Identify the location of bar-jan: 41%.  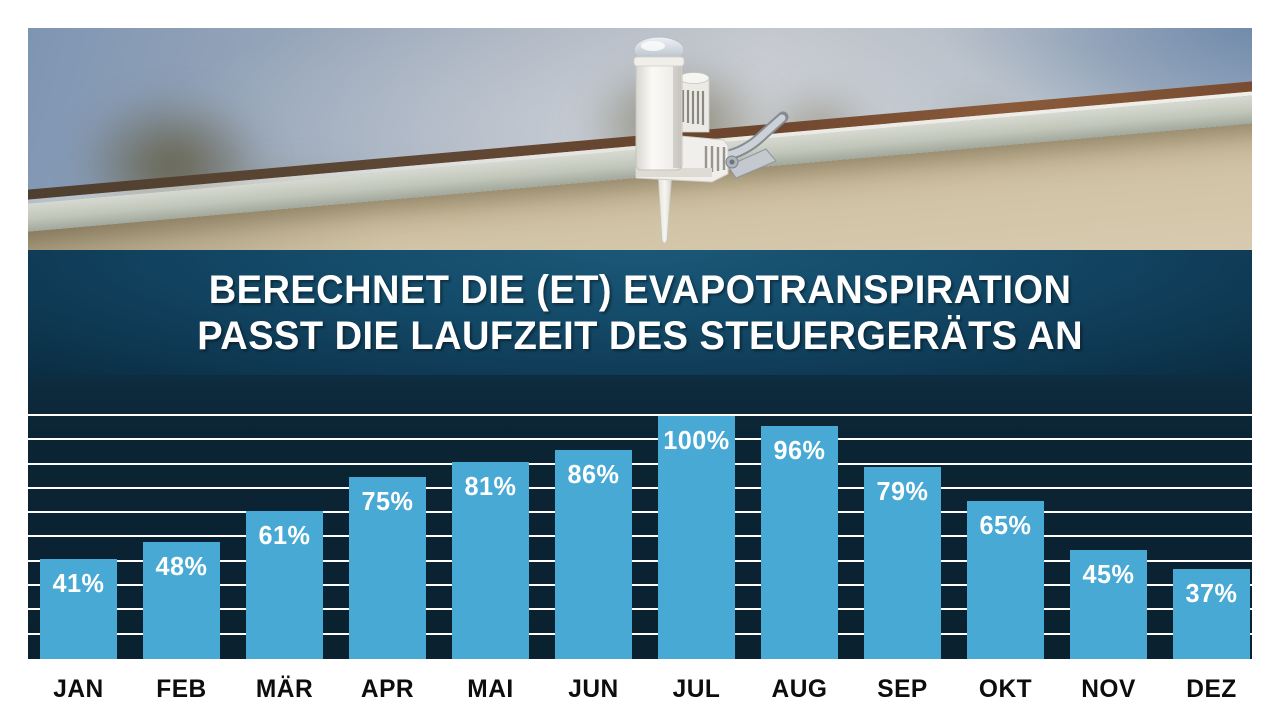
(78, 609).